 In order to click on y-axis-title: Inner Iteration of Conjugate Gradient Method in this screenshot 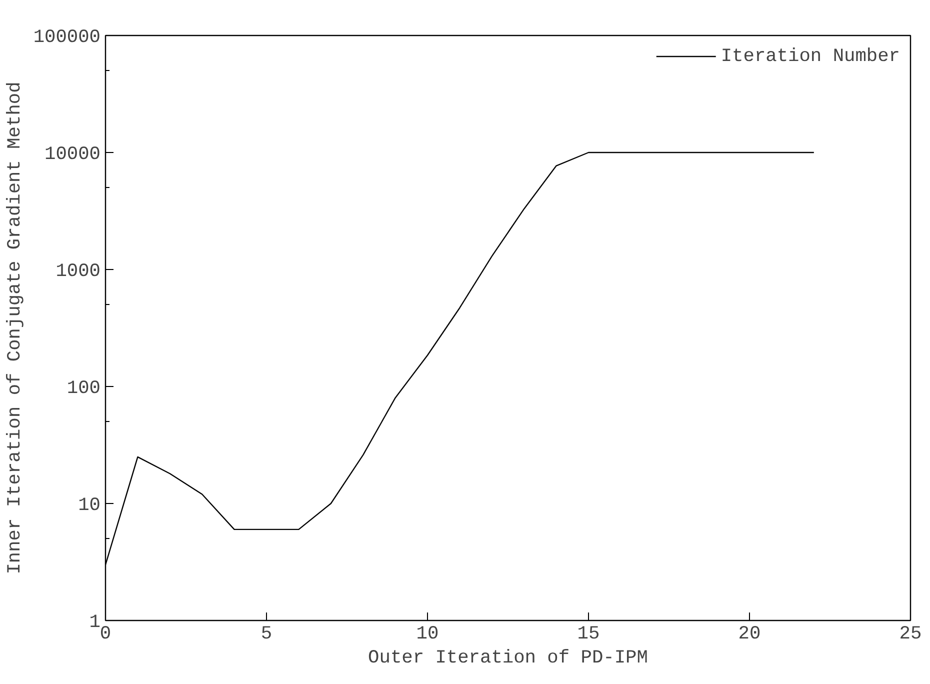, I will do `click(14, 328)`.